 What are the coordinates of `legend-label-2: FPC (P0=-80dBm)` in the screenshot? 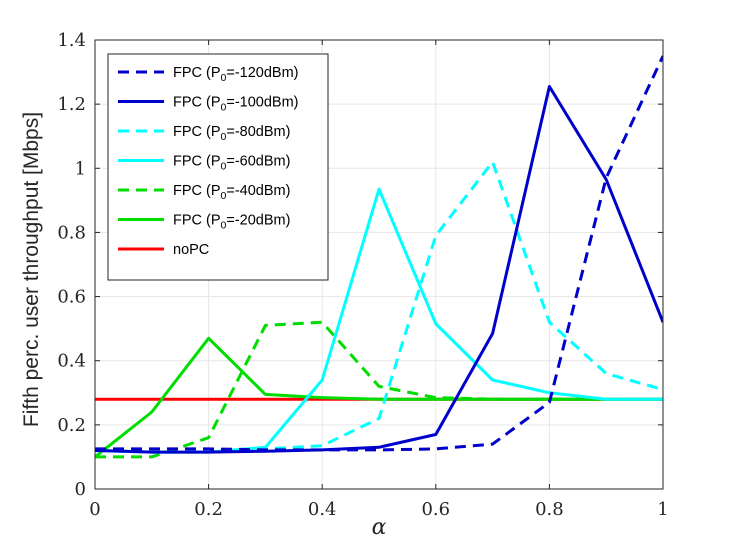 It's located at (231, 133).